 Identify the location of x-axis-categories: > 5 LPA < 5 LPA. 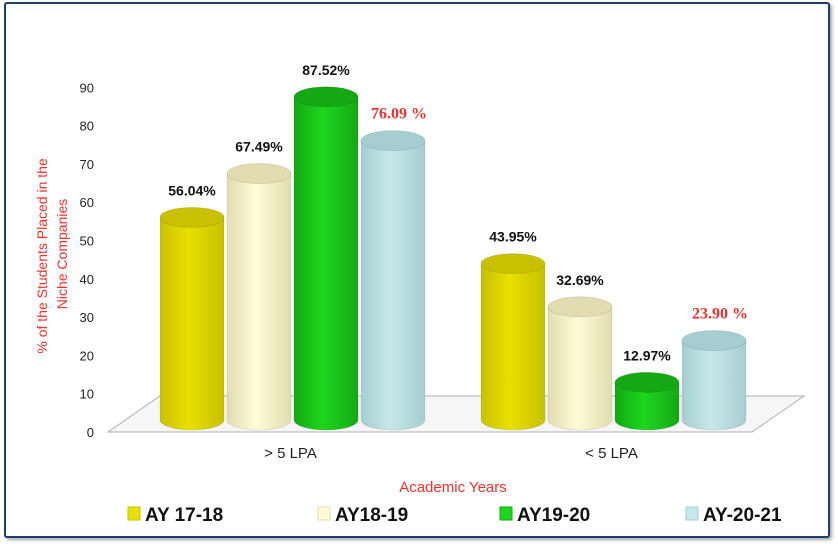
(451, 453).